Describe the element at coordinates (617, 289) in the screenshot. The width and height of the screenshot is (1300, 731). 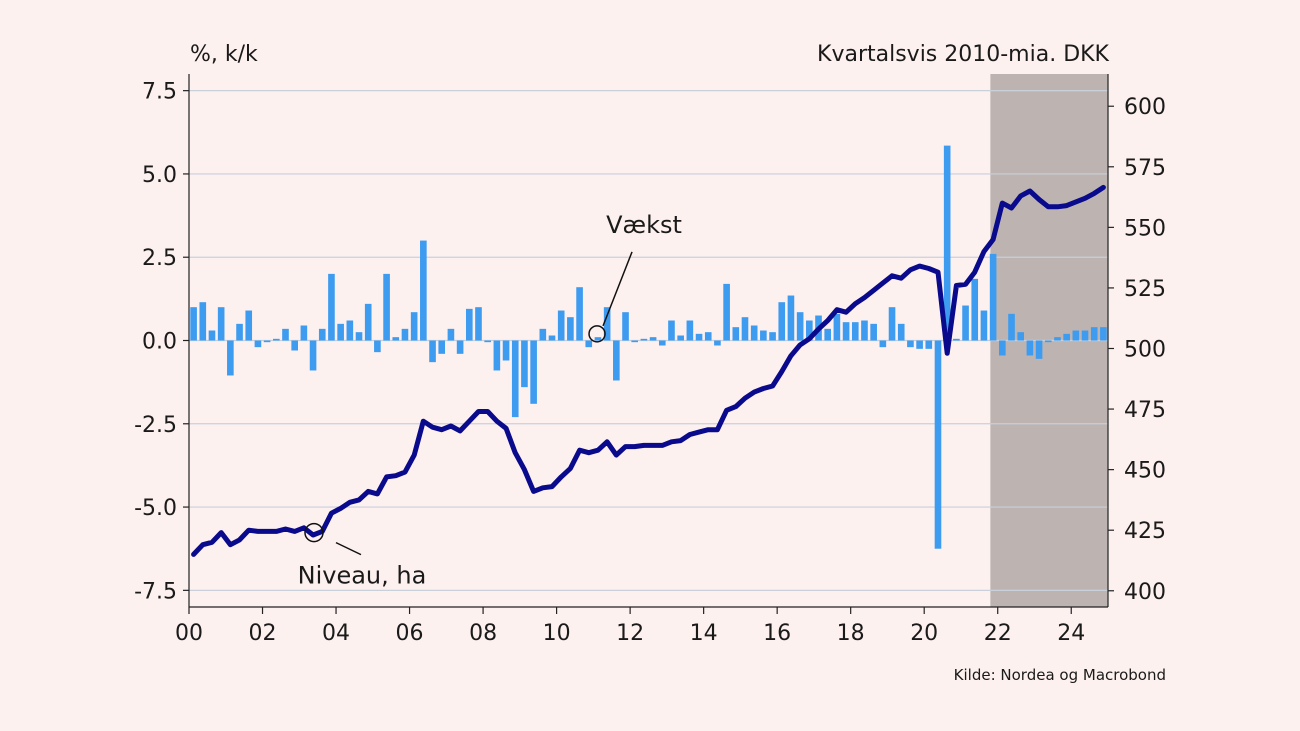
I see `growth-leader` at that location.